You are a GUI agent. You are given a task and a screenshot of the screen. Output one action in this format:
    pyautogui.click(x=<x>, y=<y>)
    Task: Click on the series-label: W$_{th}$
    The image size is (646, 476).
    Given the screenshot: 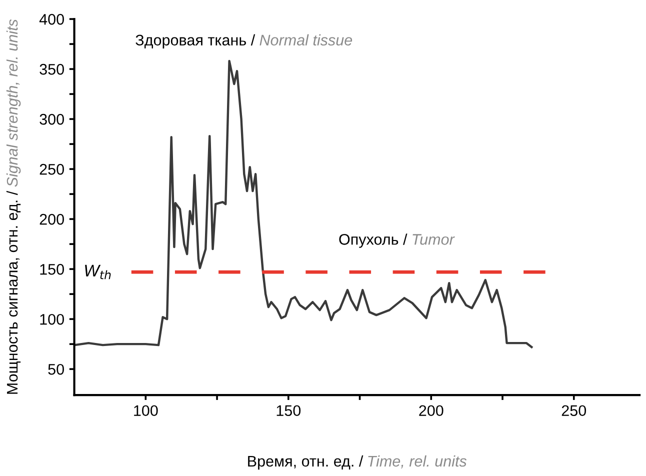 What is the action you would take?
    pyautogui.click(x=98, y=272)
    